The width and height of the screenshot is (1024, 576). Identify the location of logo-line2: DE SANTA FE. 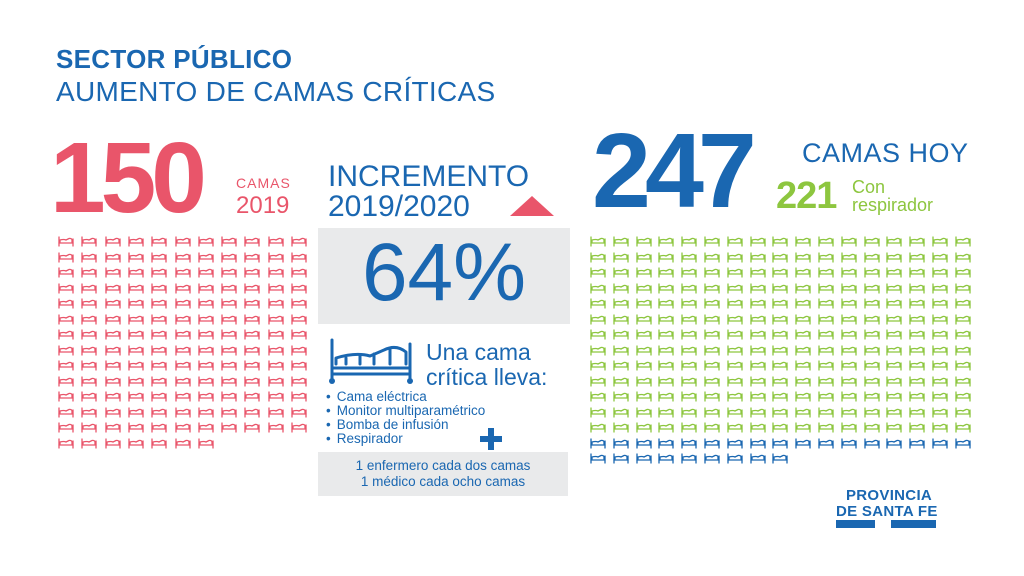
(887, 511).